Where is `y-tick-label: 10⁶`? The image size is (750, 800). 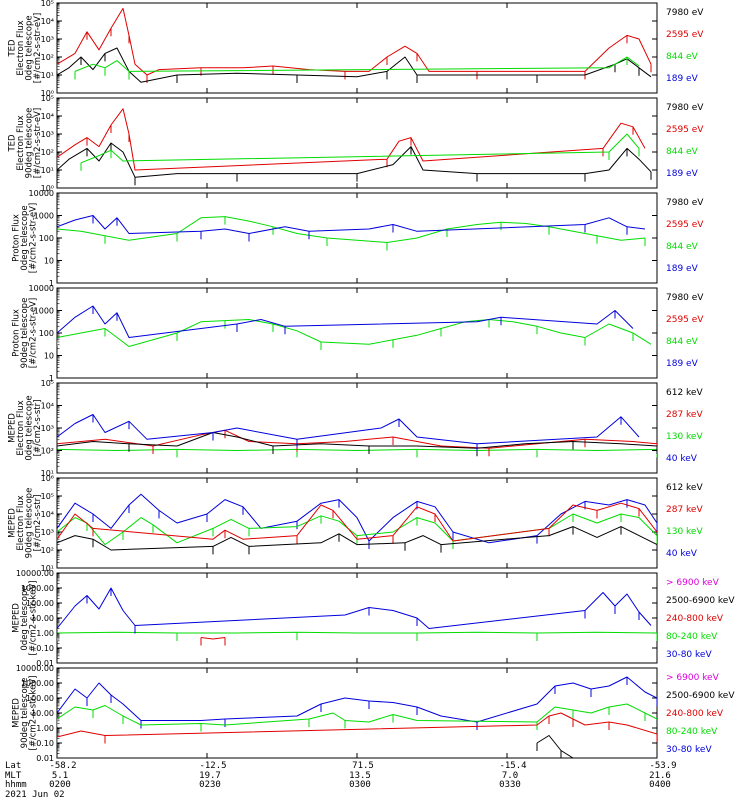 y-tick-label: 10⁶ is located at coordinates (47, 478).